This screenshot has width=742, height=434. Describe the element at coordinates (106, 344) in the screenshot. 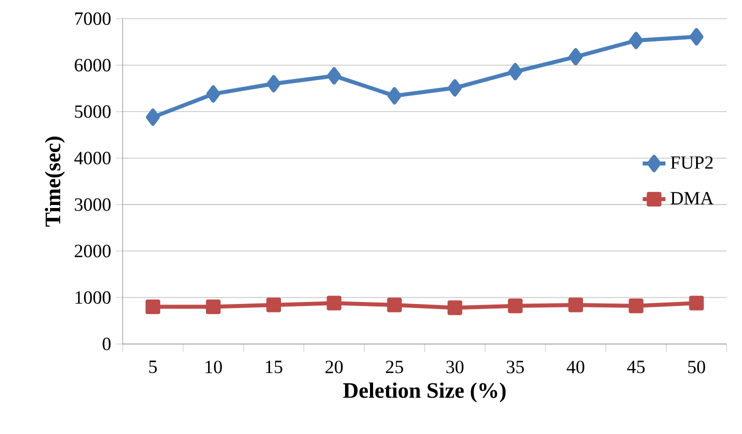

I see `y-tick-label: 0` at that location.